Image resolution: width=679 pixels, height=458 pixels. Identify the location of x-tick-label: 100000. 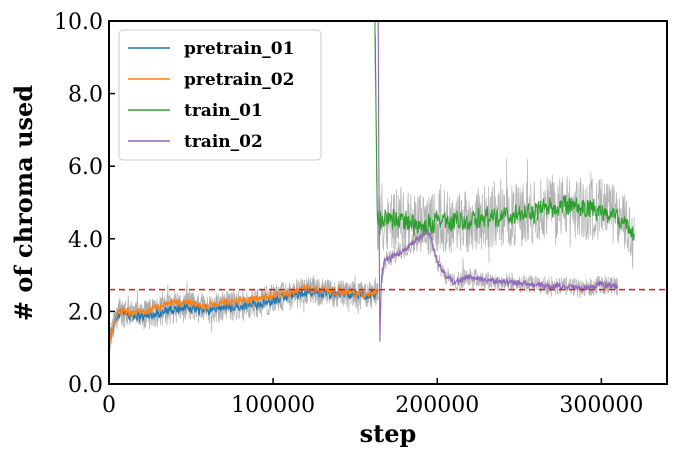
(273, 405).